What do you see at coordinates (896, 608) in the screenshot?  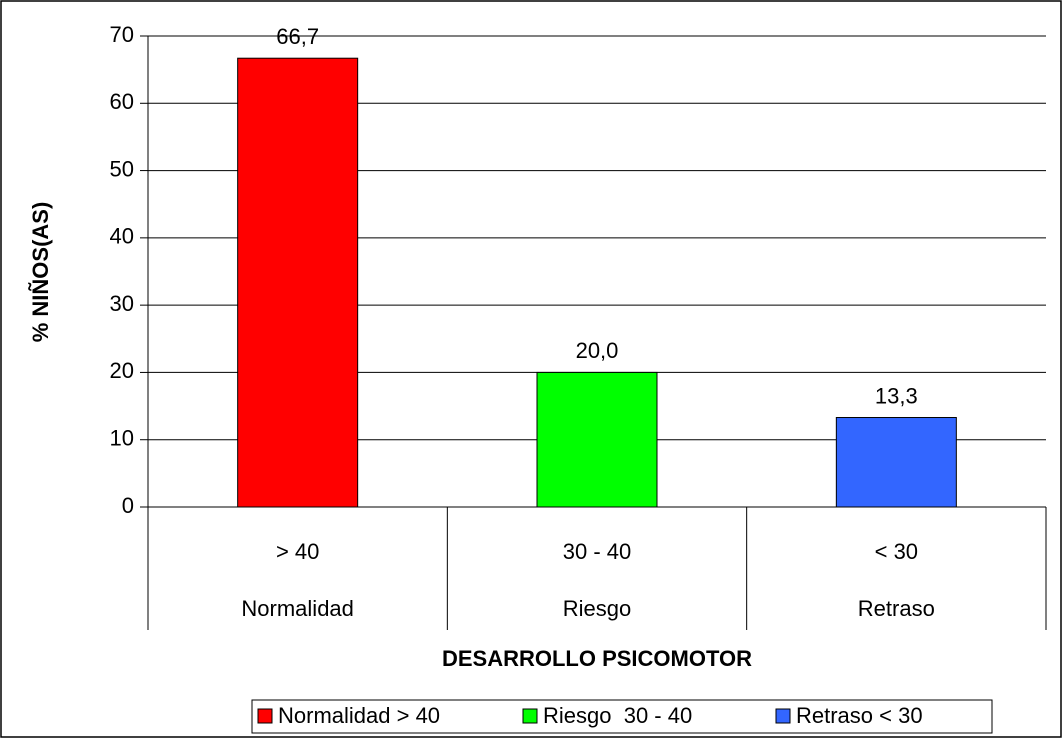 I see `x-group-label: Retraso` at bounding box center [896, 608].